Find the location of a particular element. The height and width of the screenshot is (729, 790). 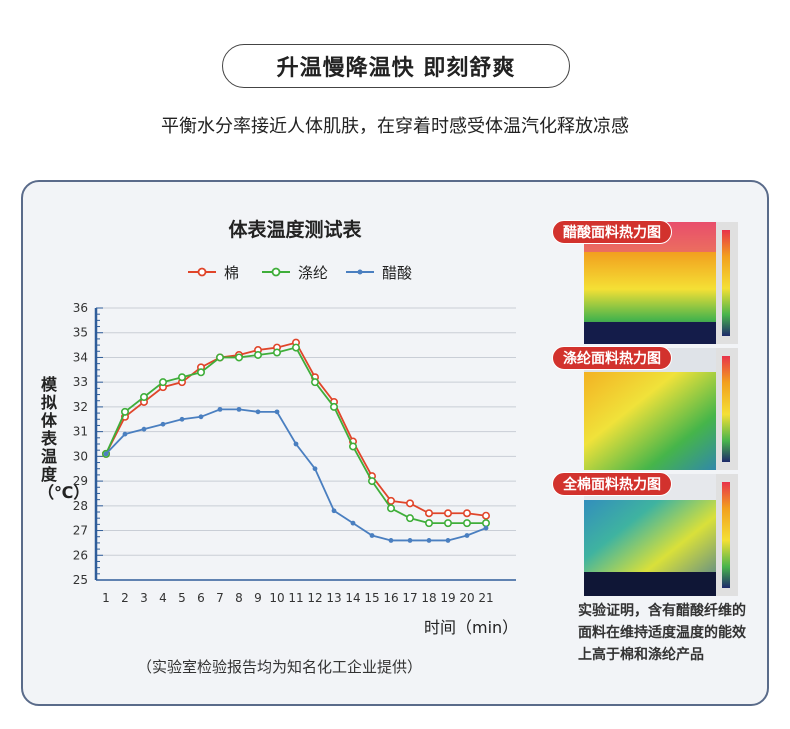

y-tick-label: 33 is located at coordinates (80, 382).